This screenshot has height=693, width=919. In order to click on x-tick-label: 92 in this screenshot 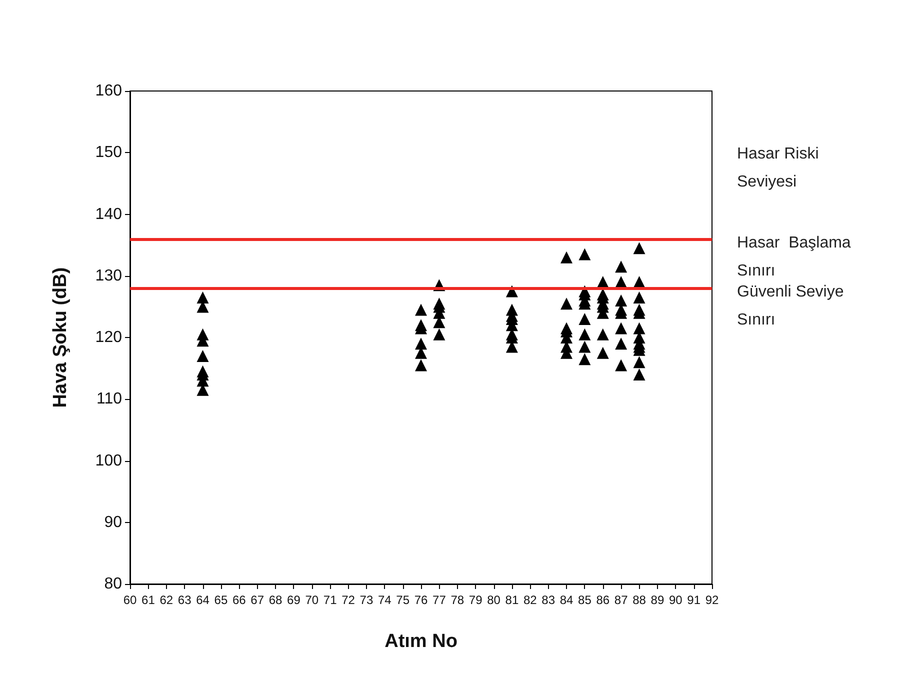, I will do `click(712, 600)`.